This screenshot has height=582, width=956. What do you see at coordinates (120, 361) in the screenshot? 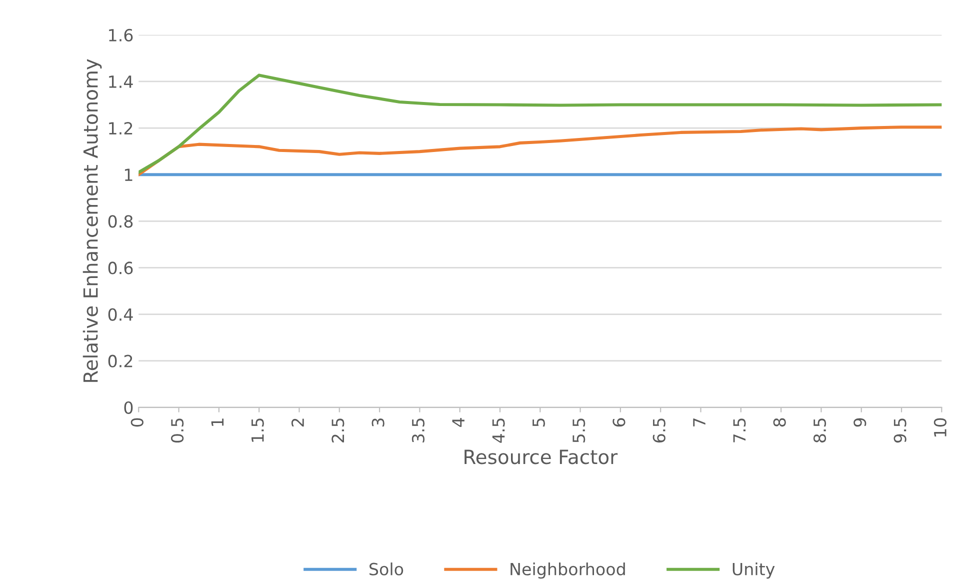
I see `y-tick-label: 0.2` at bounding box center [120, 361].